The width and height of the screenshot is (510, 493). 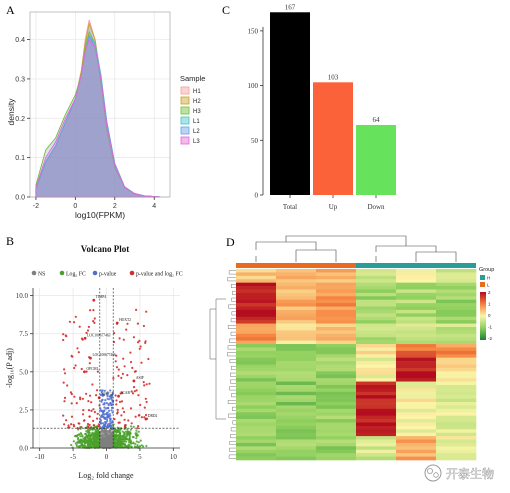 What do you see at coordinates (140, 378) in the screenshot?
I see `volcano-gene-label-asip: ASIP` at bounding box center [140, 378].